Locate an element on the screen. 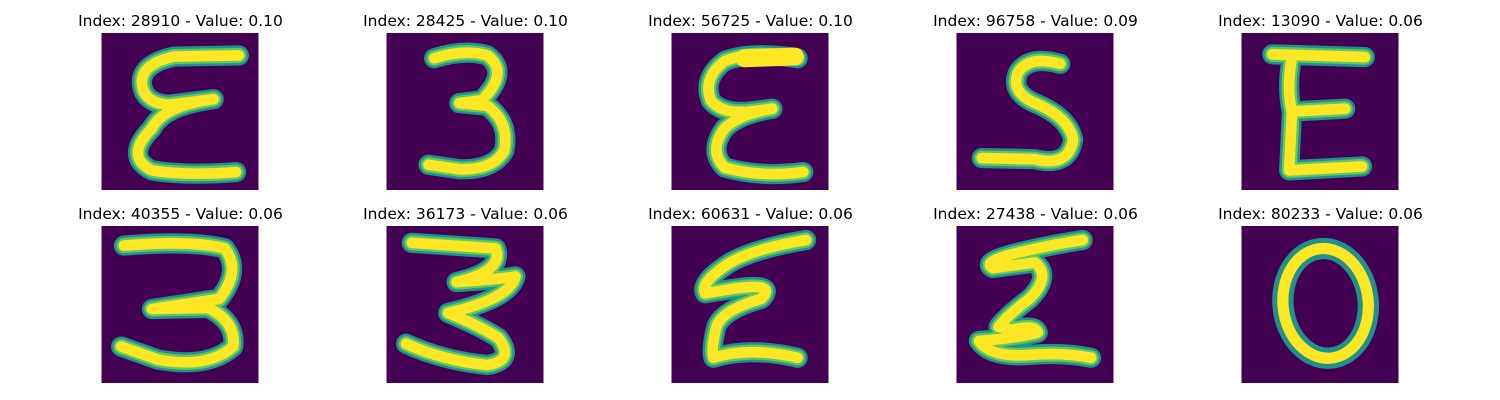 The height and width of the screenshot is (400, 1500). digit-stroke-heavy is located at coordinates (769, 57).